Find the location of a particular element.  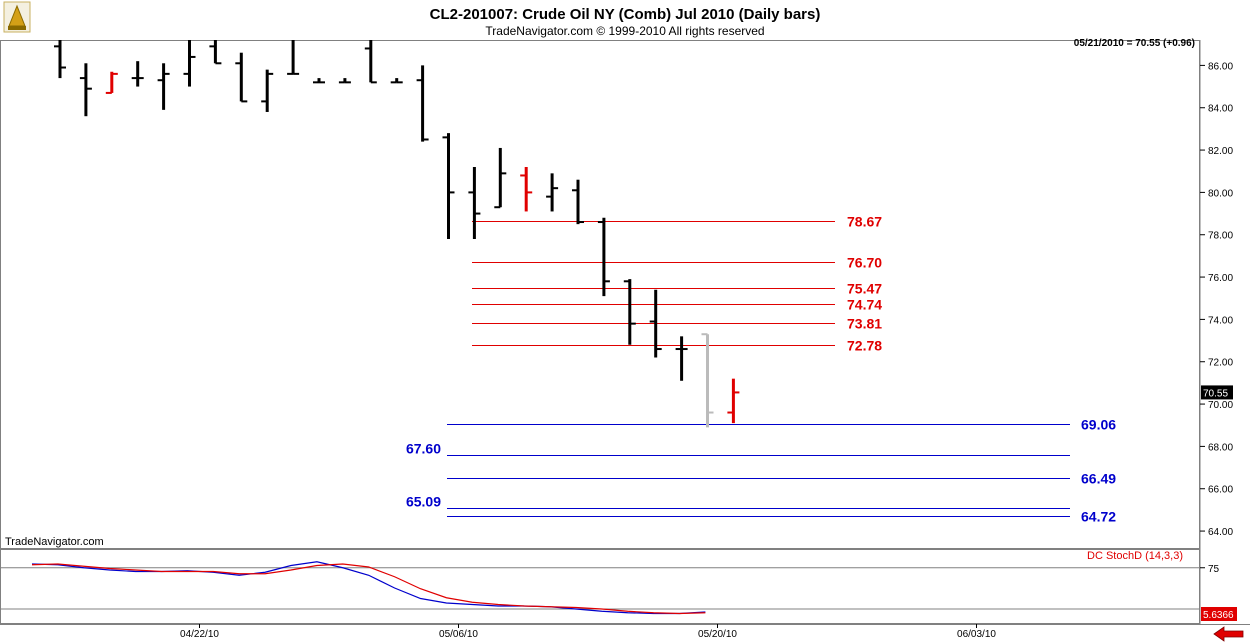

support-level-label: 66.49 is located at coordinates (1098, 479).